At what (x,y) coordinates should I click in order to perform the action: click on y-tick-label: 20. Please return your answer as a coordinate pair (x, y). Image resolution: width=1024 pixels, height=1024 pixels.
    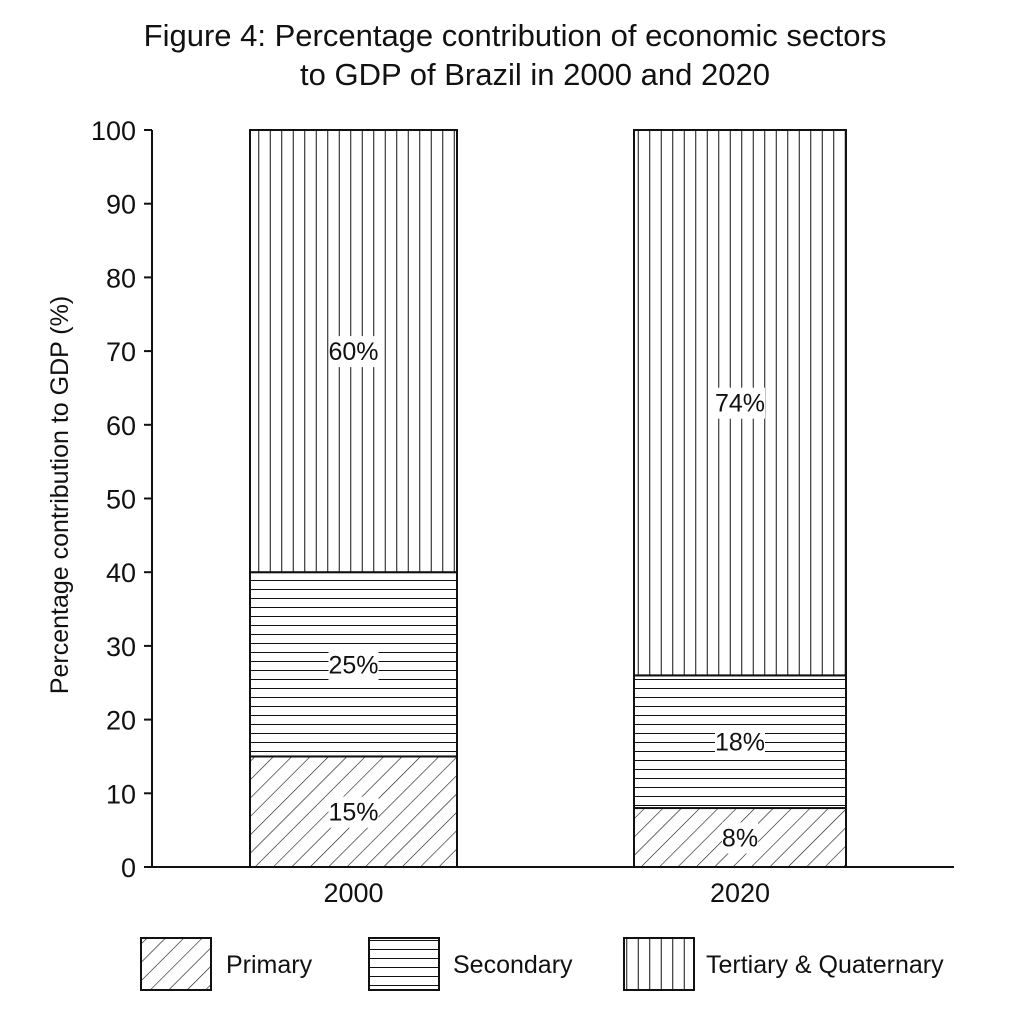
    Looking at the image, I should click on (121, 721).